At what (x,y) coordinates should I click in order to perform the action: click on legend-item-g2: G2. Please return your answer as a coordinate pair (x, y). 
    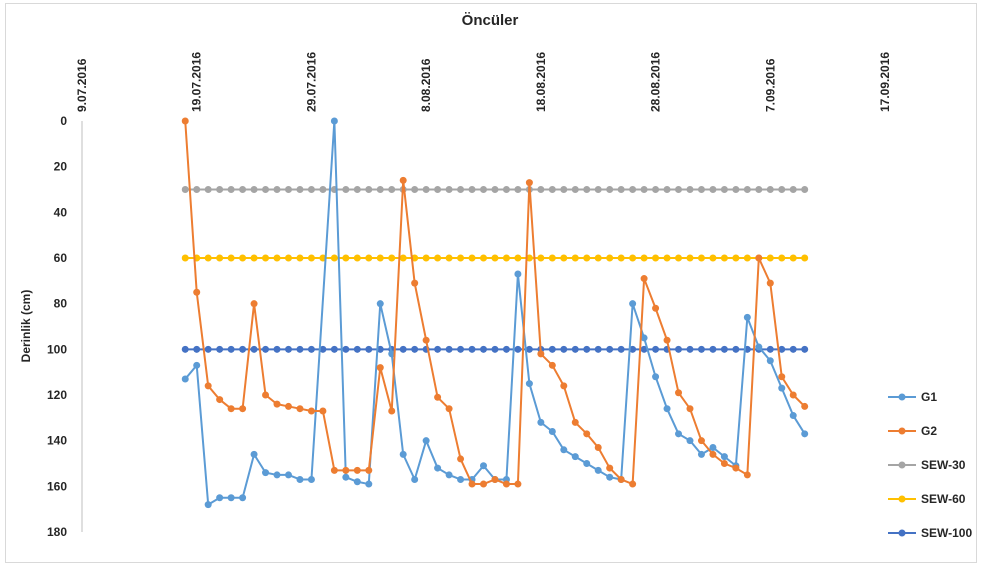
    Looking at the image, I should click on (912, 431).